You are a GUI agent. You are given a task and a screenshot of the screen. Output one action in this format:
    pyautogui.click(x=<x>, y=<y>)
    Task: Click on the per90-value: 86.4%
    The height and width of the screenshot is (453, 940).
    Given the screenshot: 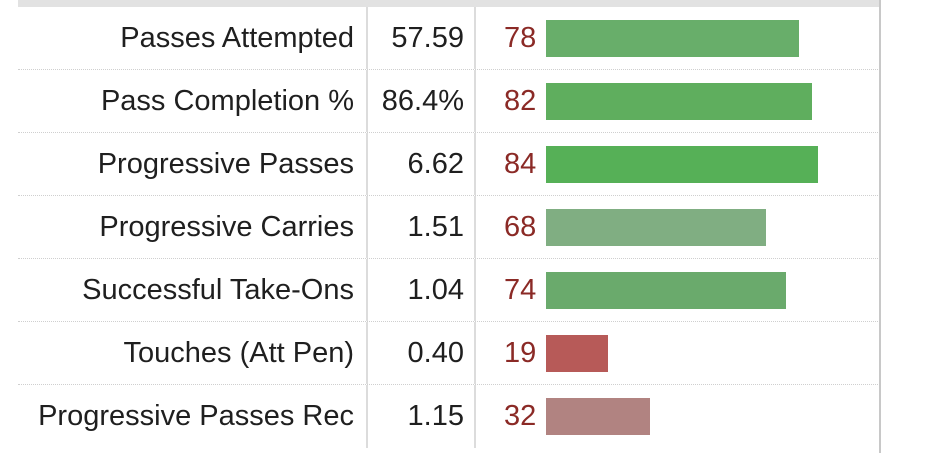 What is the action you would take?
    pyautogui.click(x=421, y=101)
    